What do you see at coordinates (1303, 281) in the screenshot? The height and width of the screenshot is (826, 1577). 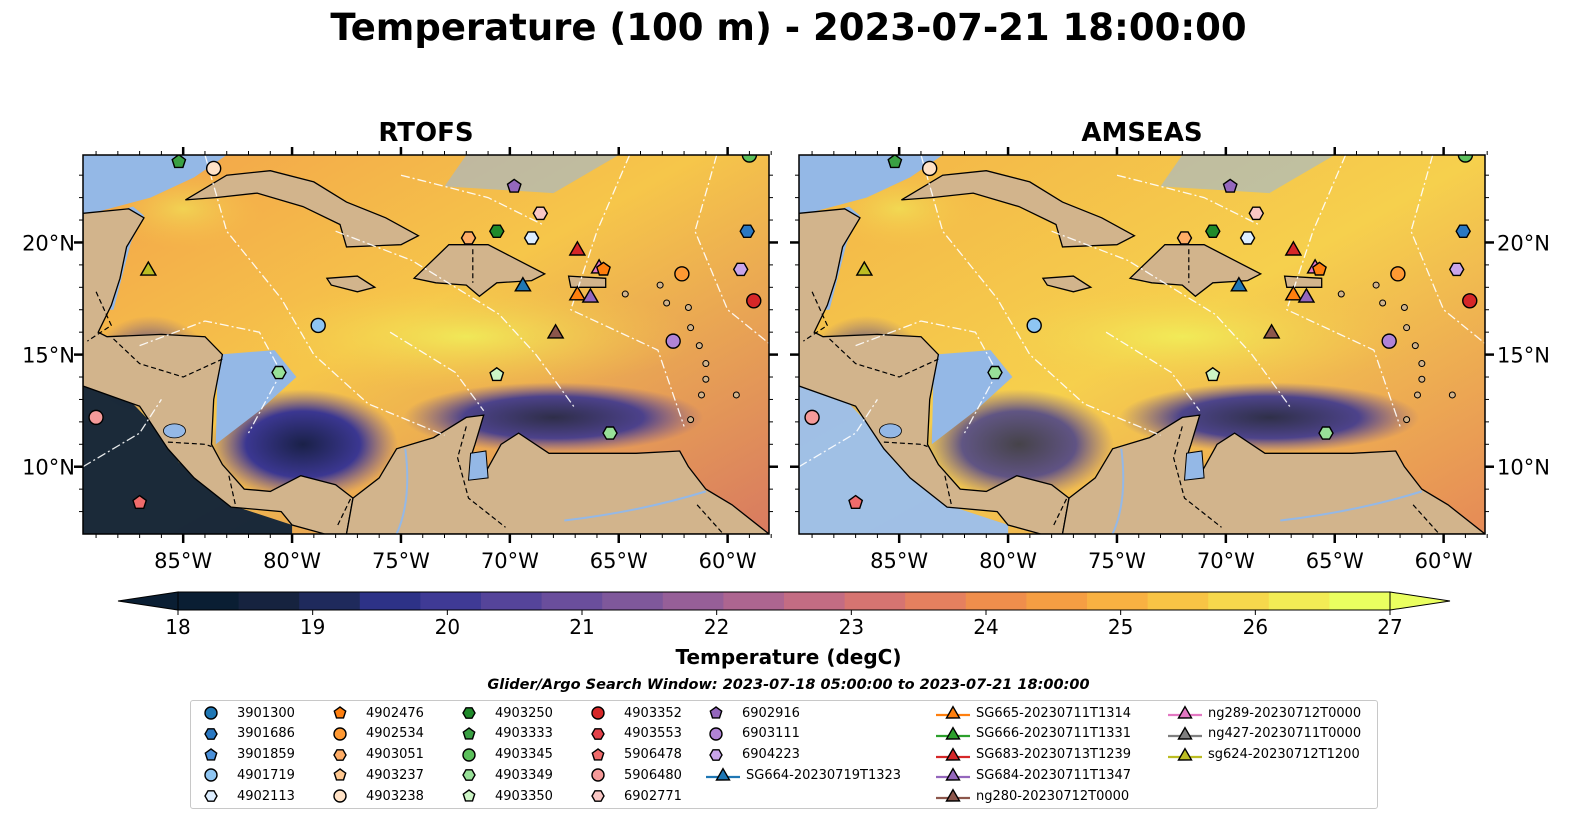 I see `puerto-rico-land` at bounding box center [1303, 281].